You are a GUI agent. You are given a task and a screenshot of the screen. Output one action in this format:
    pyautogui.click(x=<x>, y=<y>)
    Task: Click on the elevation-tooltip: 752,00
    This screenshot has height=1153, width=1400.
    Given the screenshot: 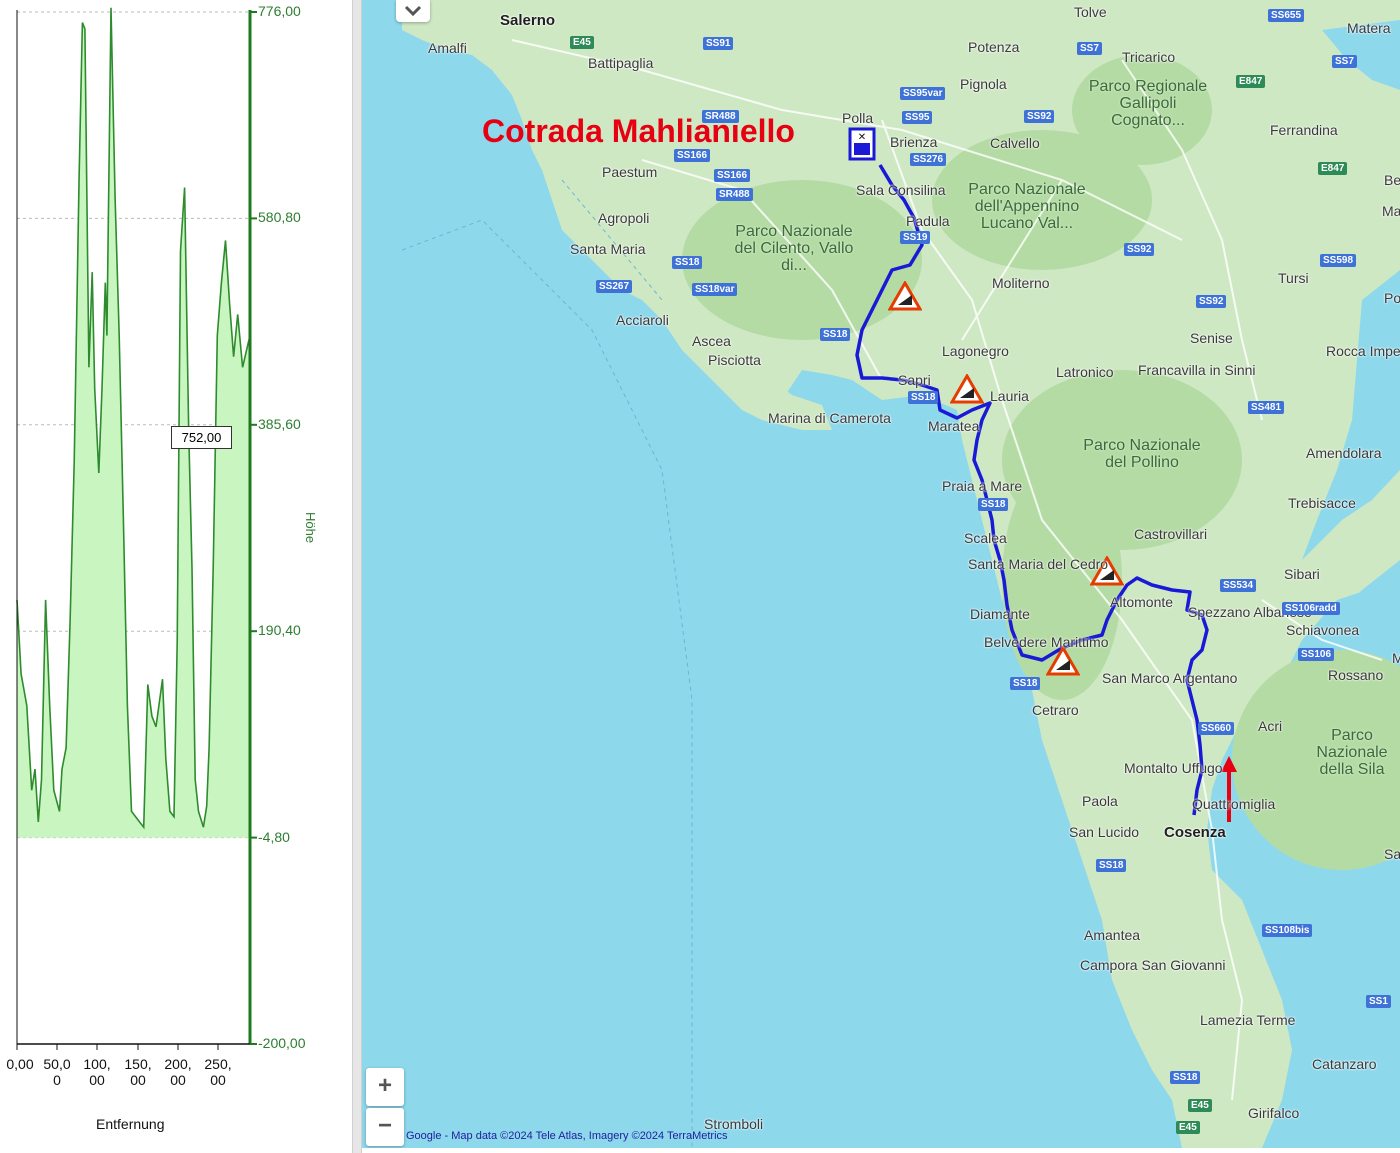 What is the action you would take?
    pyautogui.click(x=201, y=437)
    